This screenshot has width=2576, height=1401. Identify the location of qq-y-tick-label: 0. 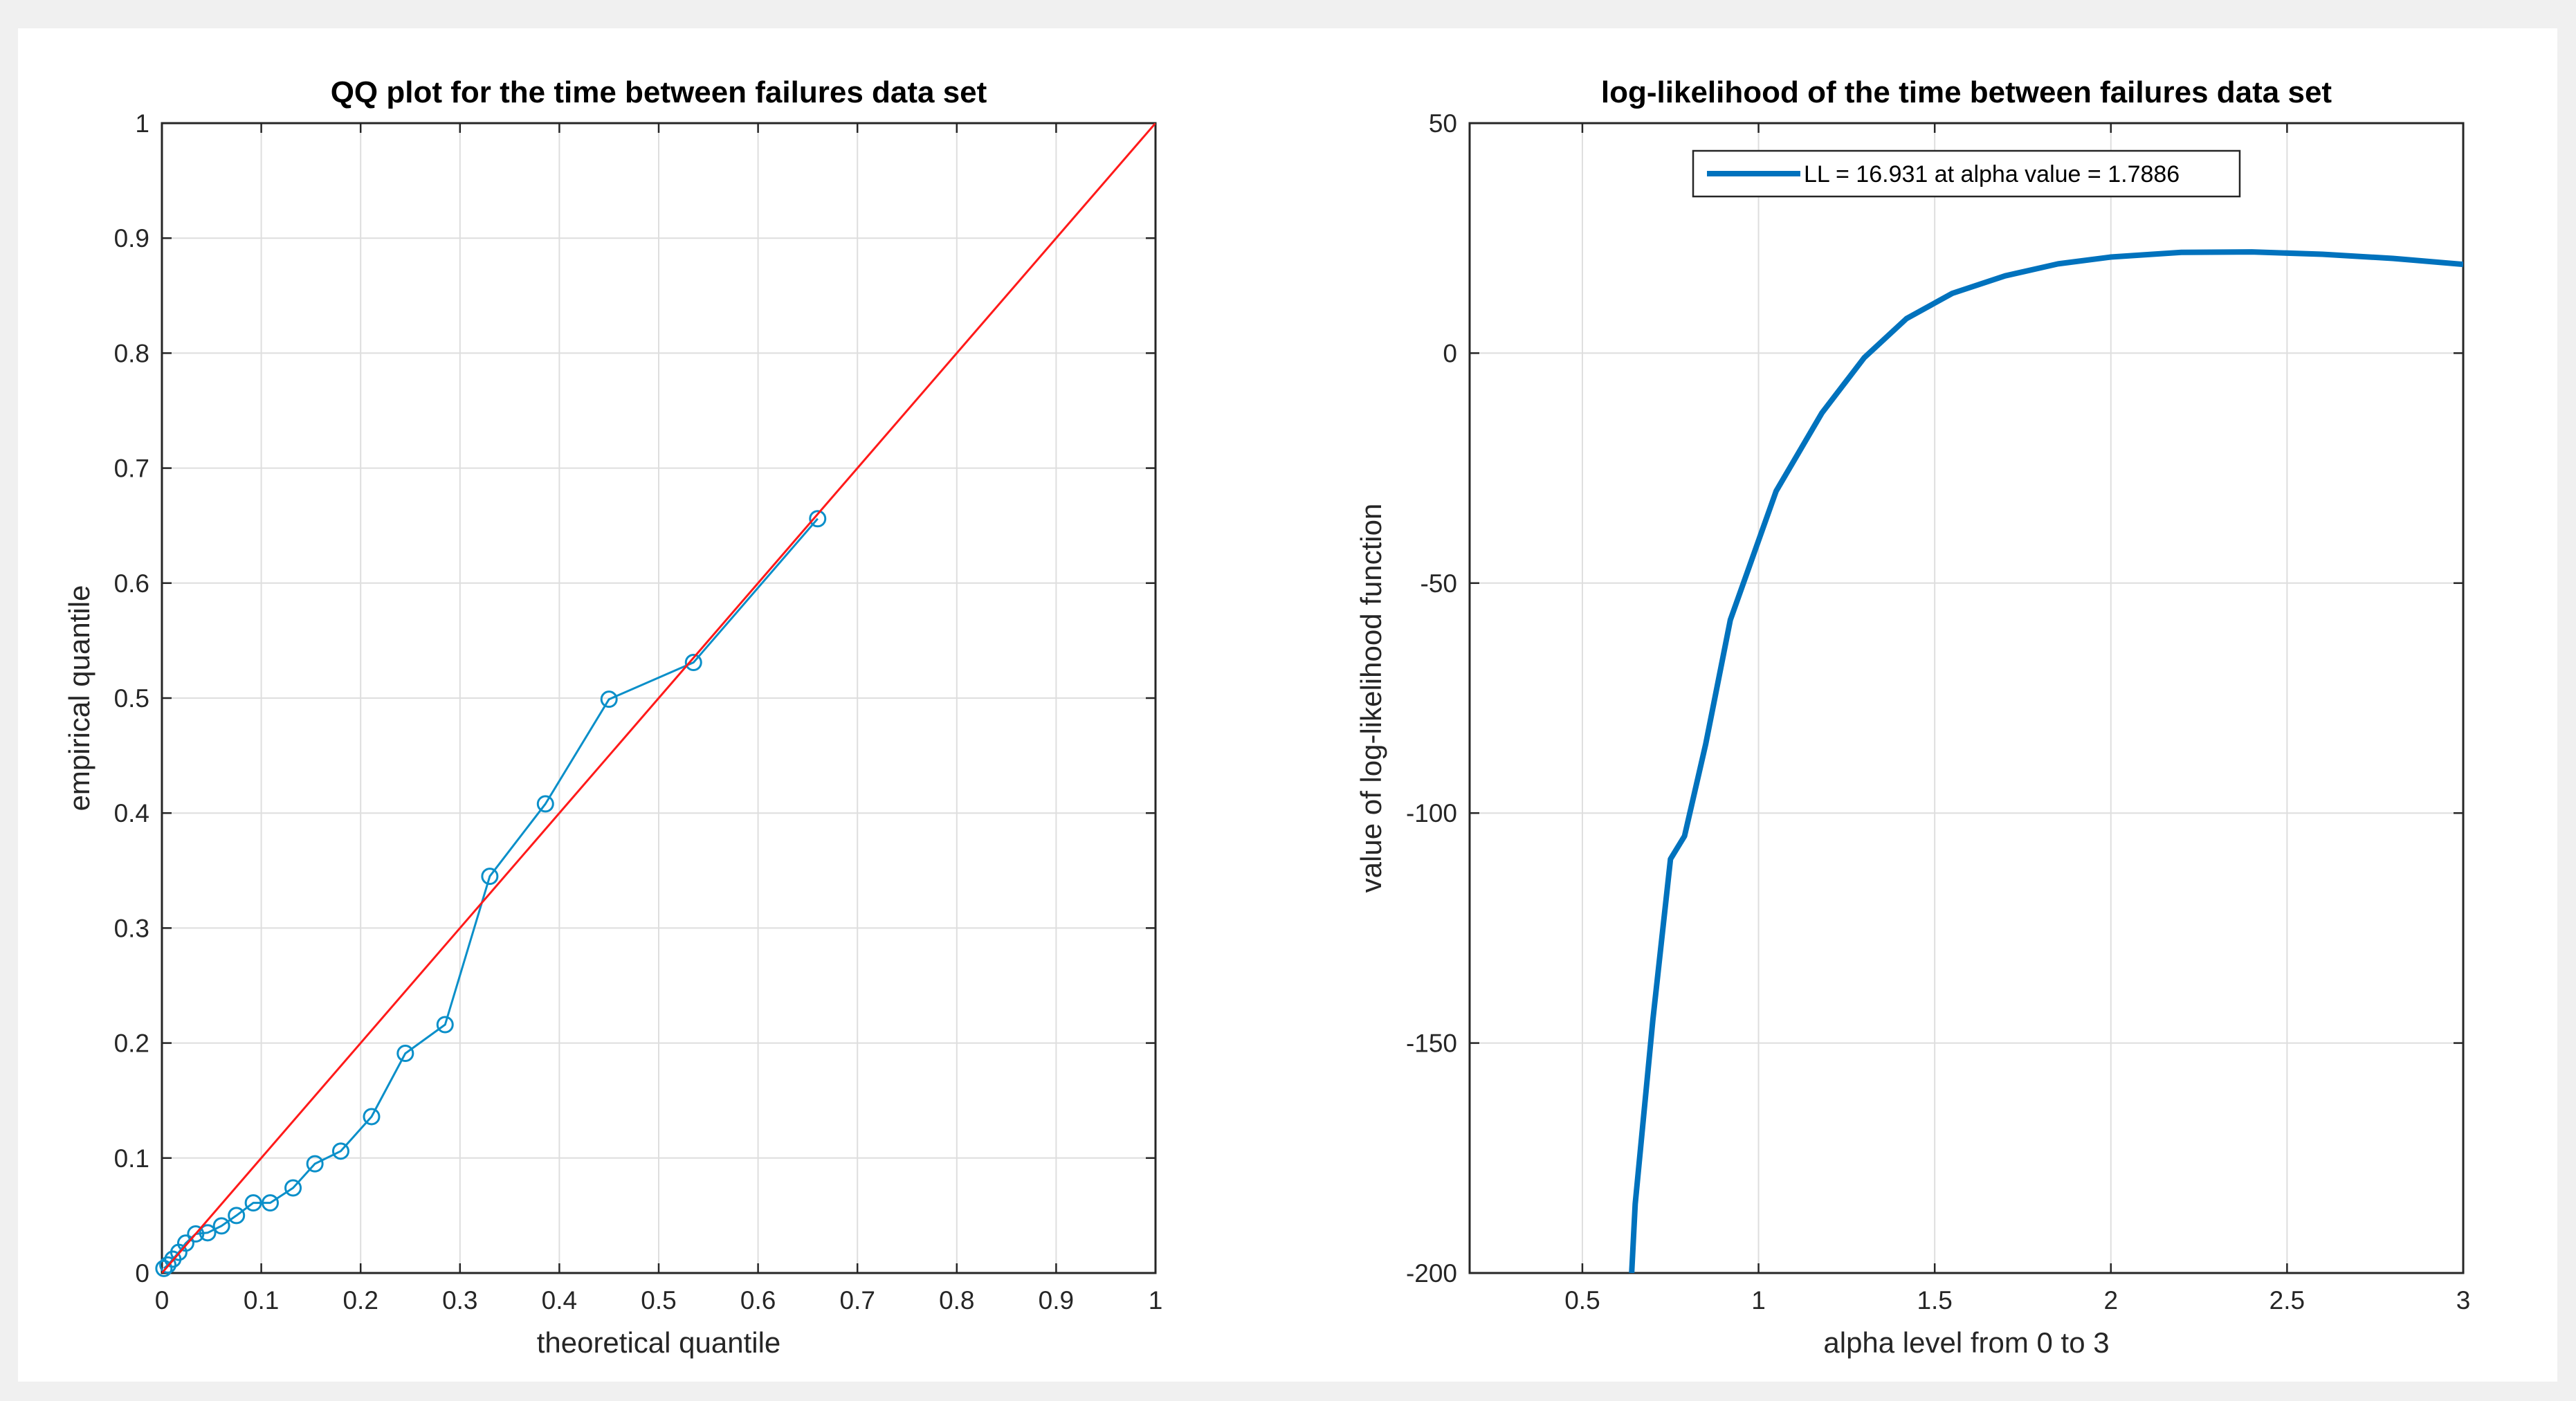
(142, 1273).